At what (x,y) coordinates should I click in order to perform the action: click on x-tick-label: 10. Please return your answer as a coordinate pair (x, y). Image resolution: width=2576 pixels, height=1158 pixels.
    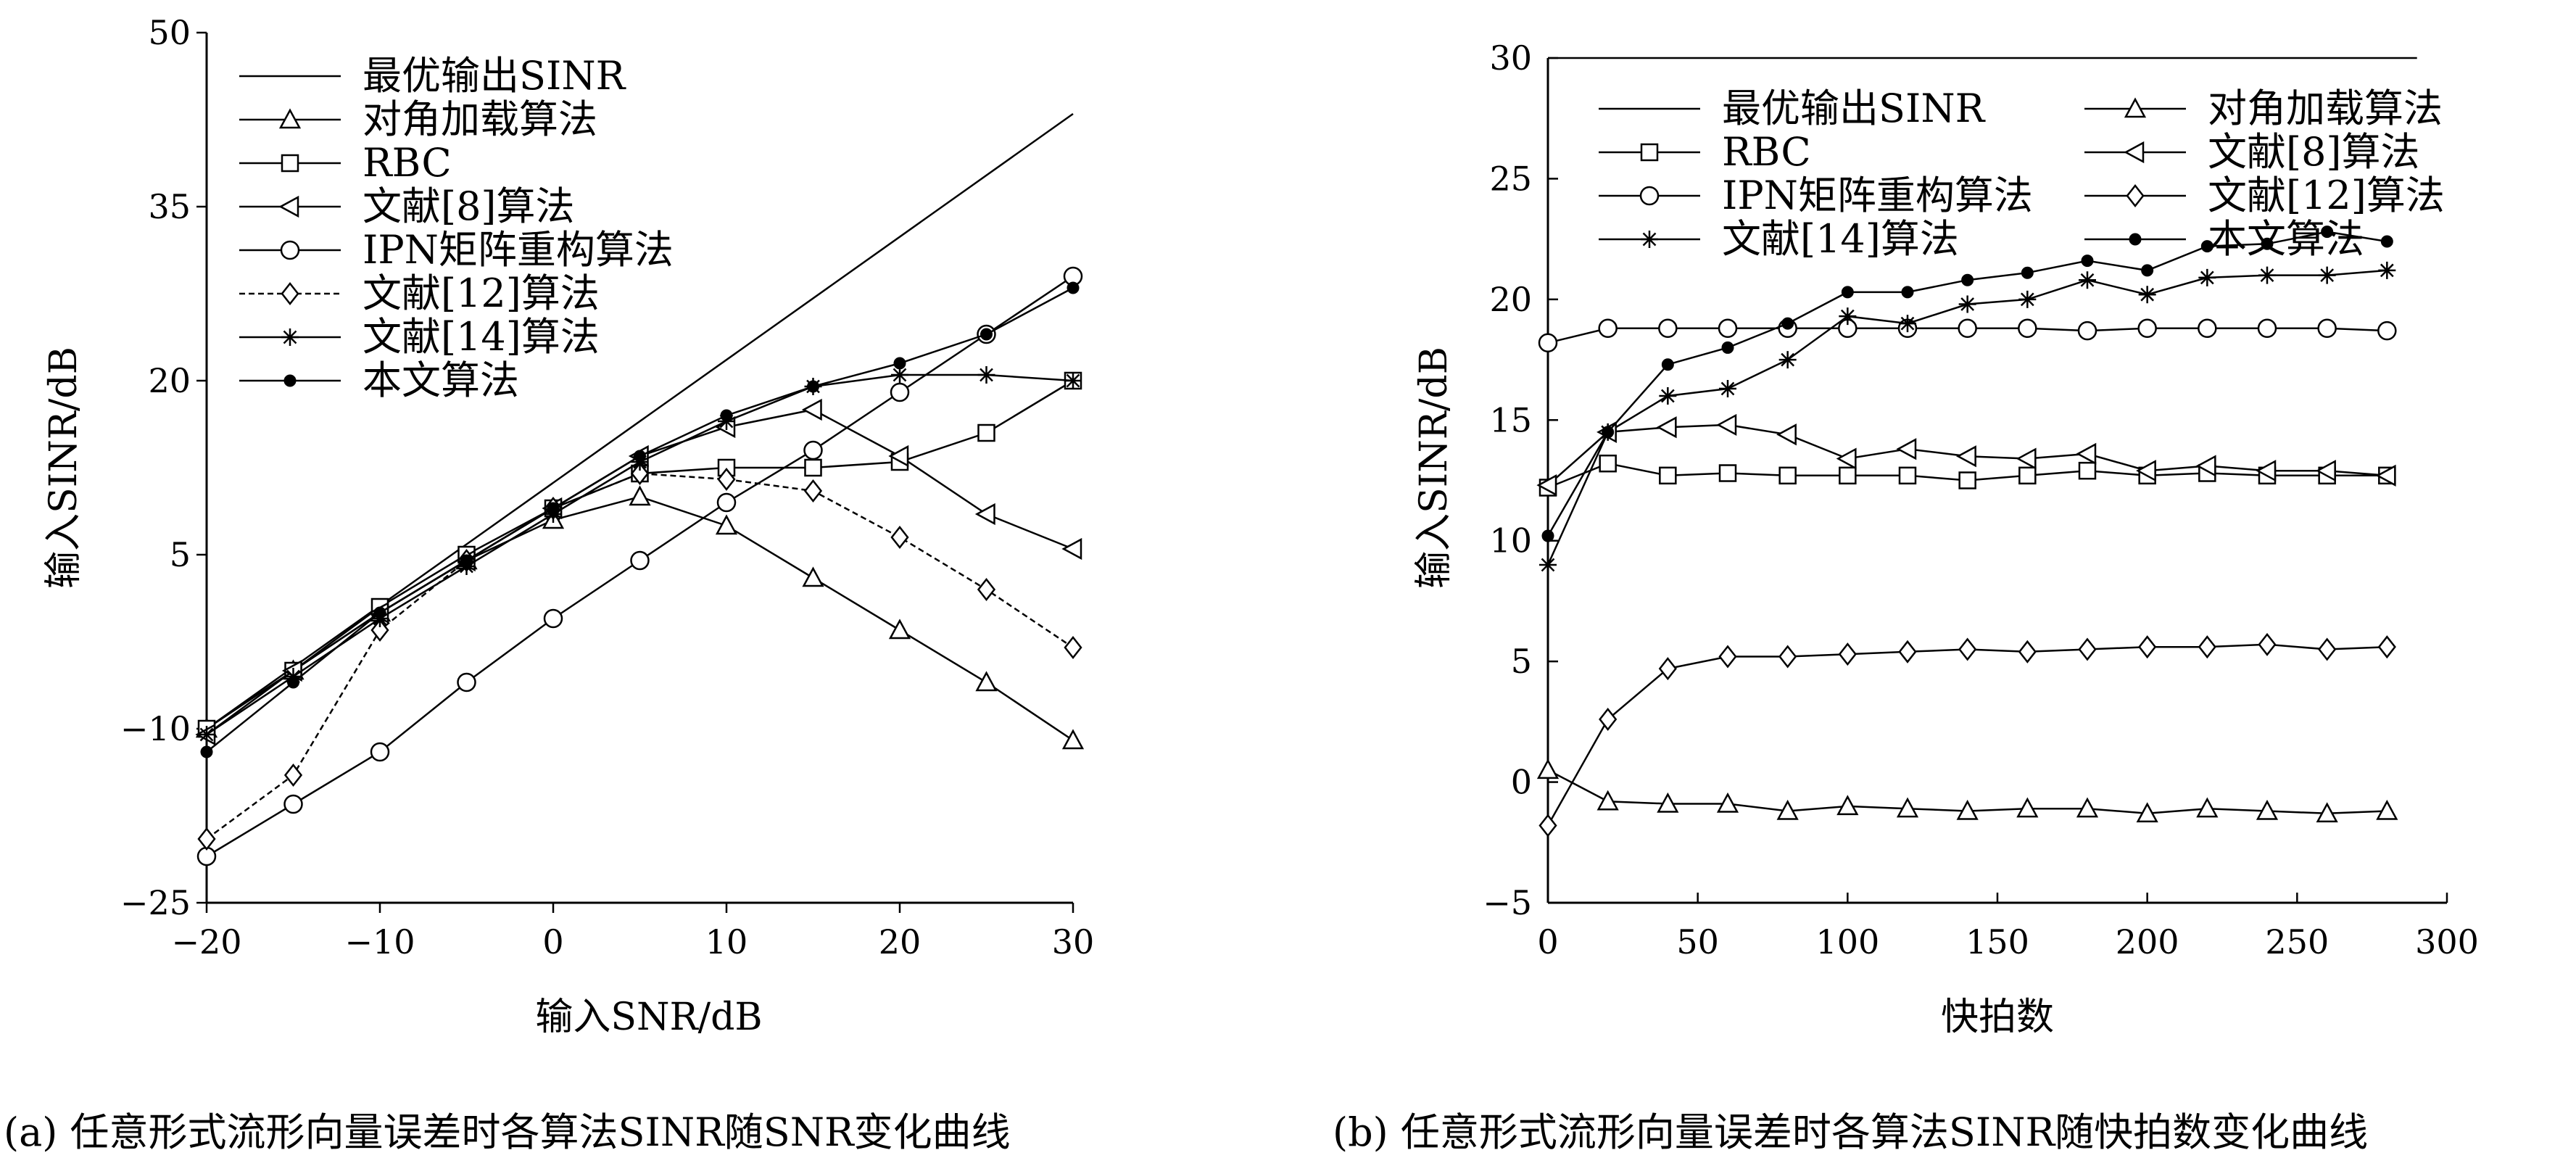
    Looking at the image, I should click on (726, 941).